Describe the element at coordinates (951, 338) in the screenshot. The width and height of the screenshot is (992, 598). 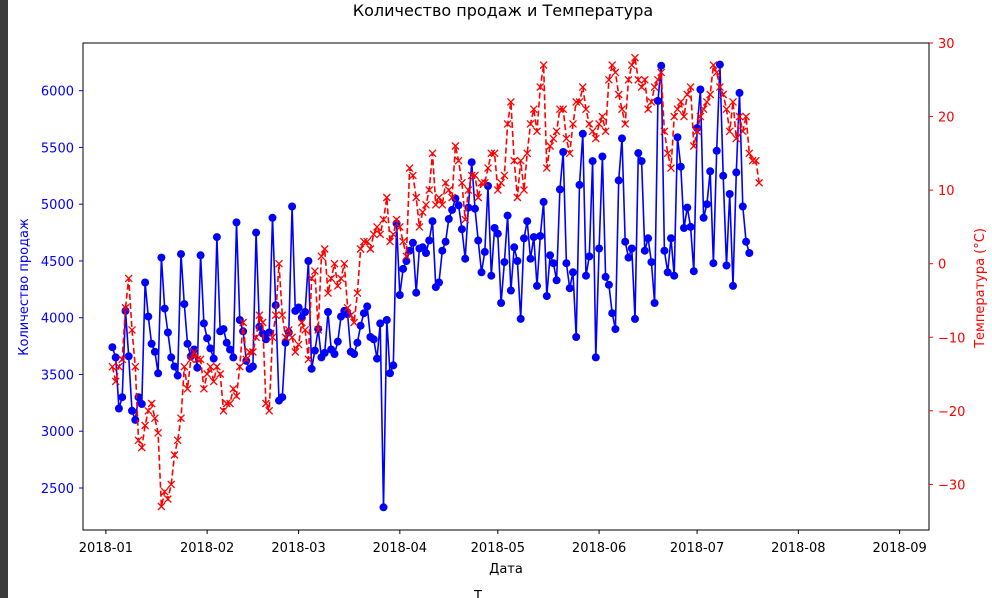
I see `y-right-tick-label: −10` at that location.